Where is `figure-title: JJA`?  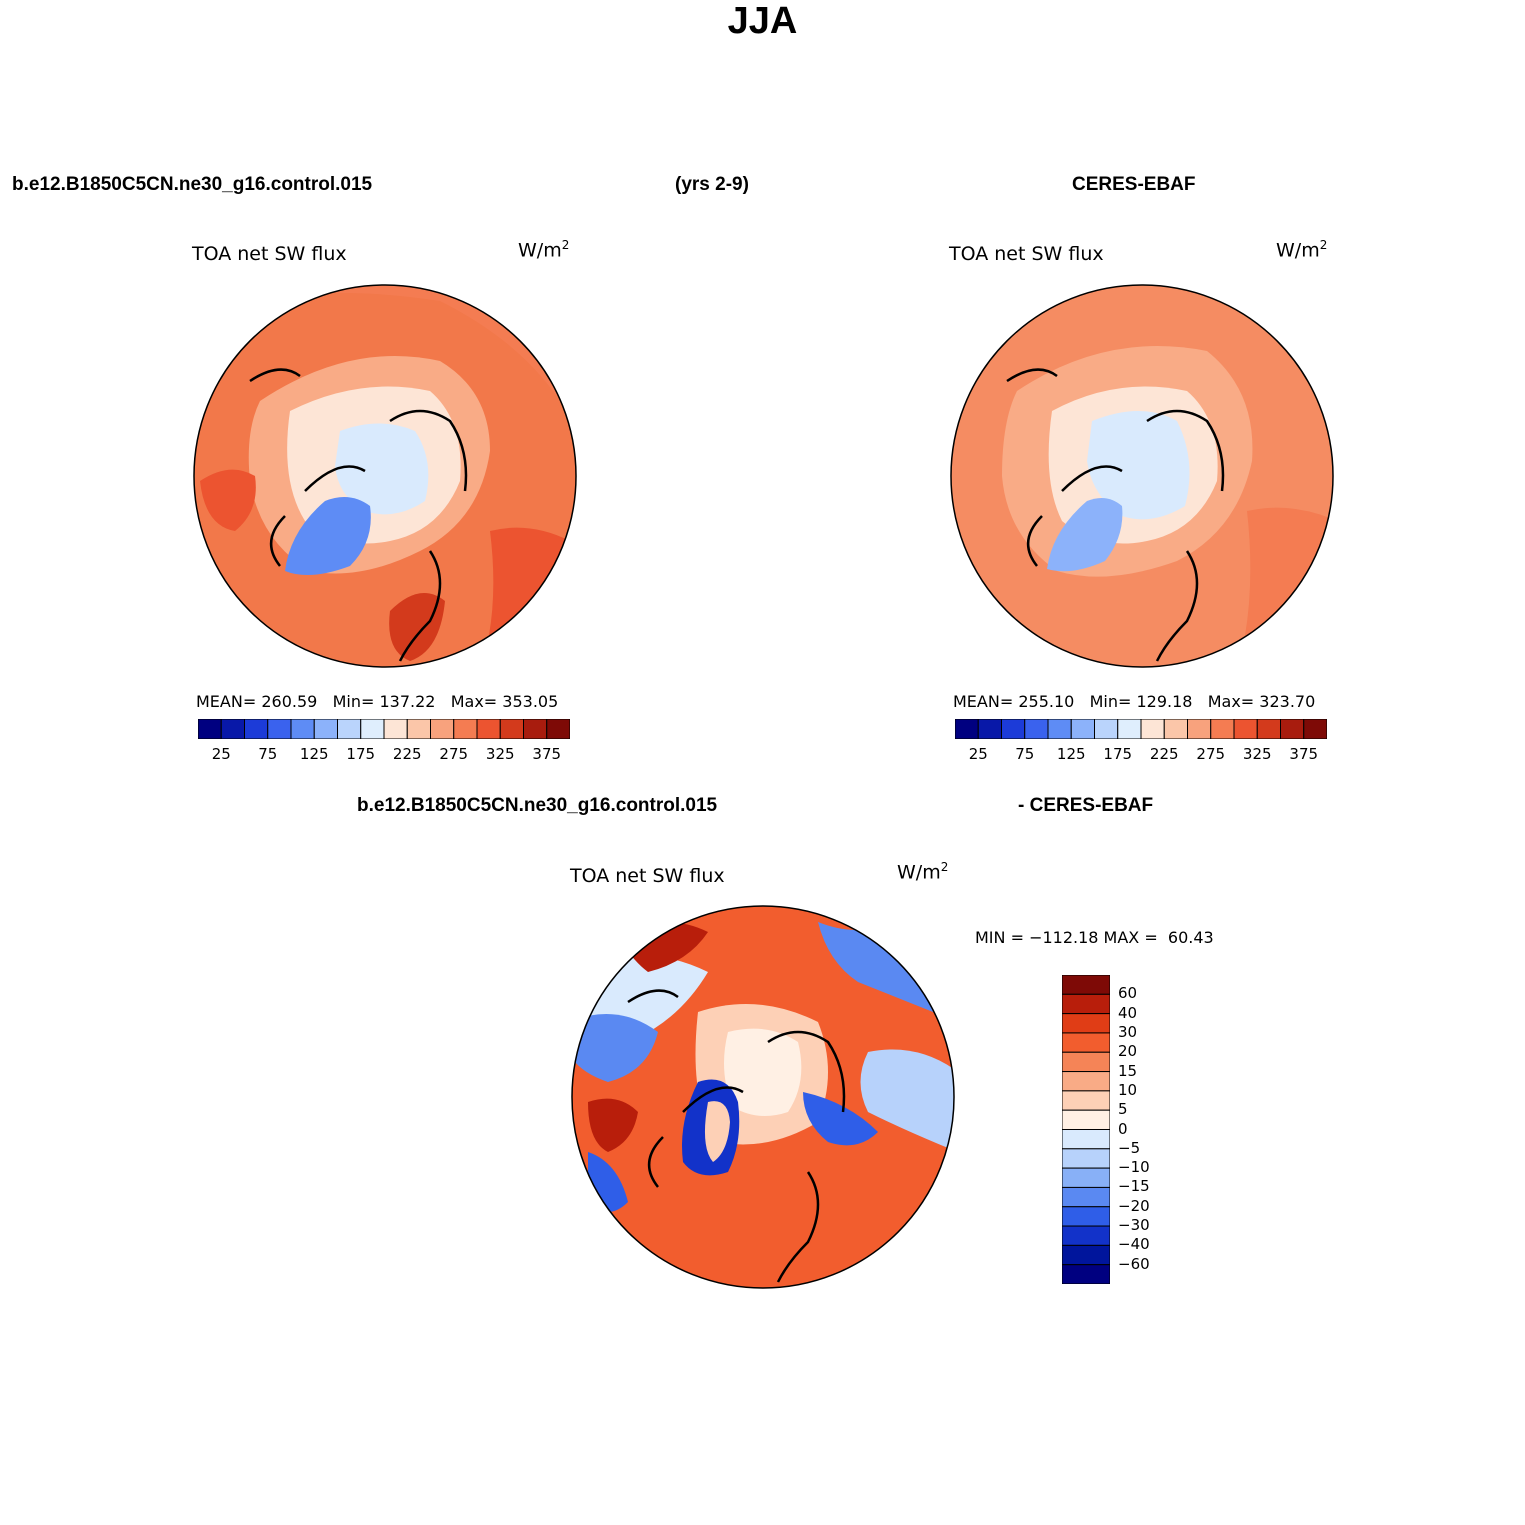 figure-title: JJA is located at coordinates (762, 21).